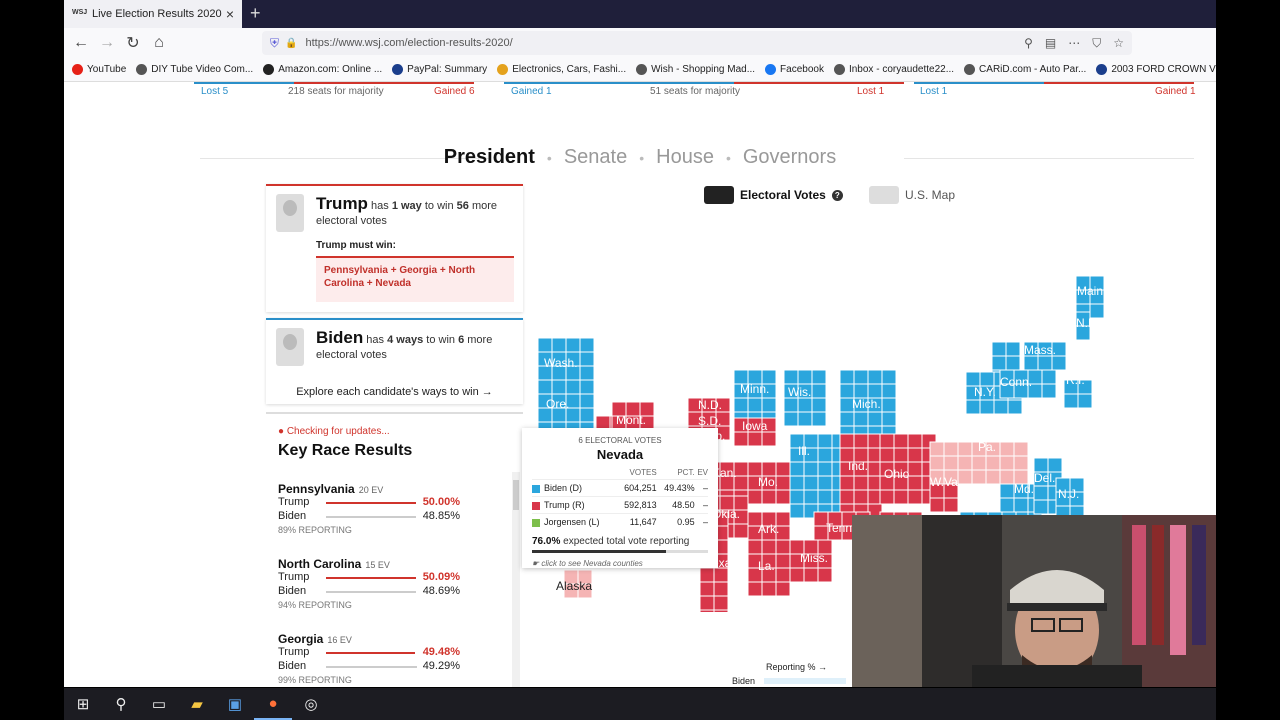 This screenshot has width=1280, height=720. Describe the element at coordinates (789, 157) in the screenshot. I see `tab-governors: Governors` at that location.